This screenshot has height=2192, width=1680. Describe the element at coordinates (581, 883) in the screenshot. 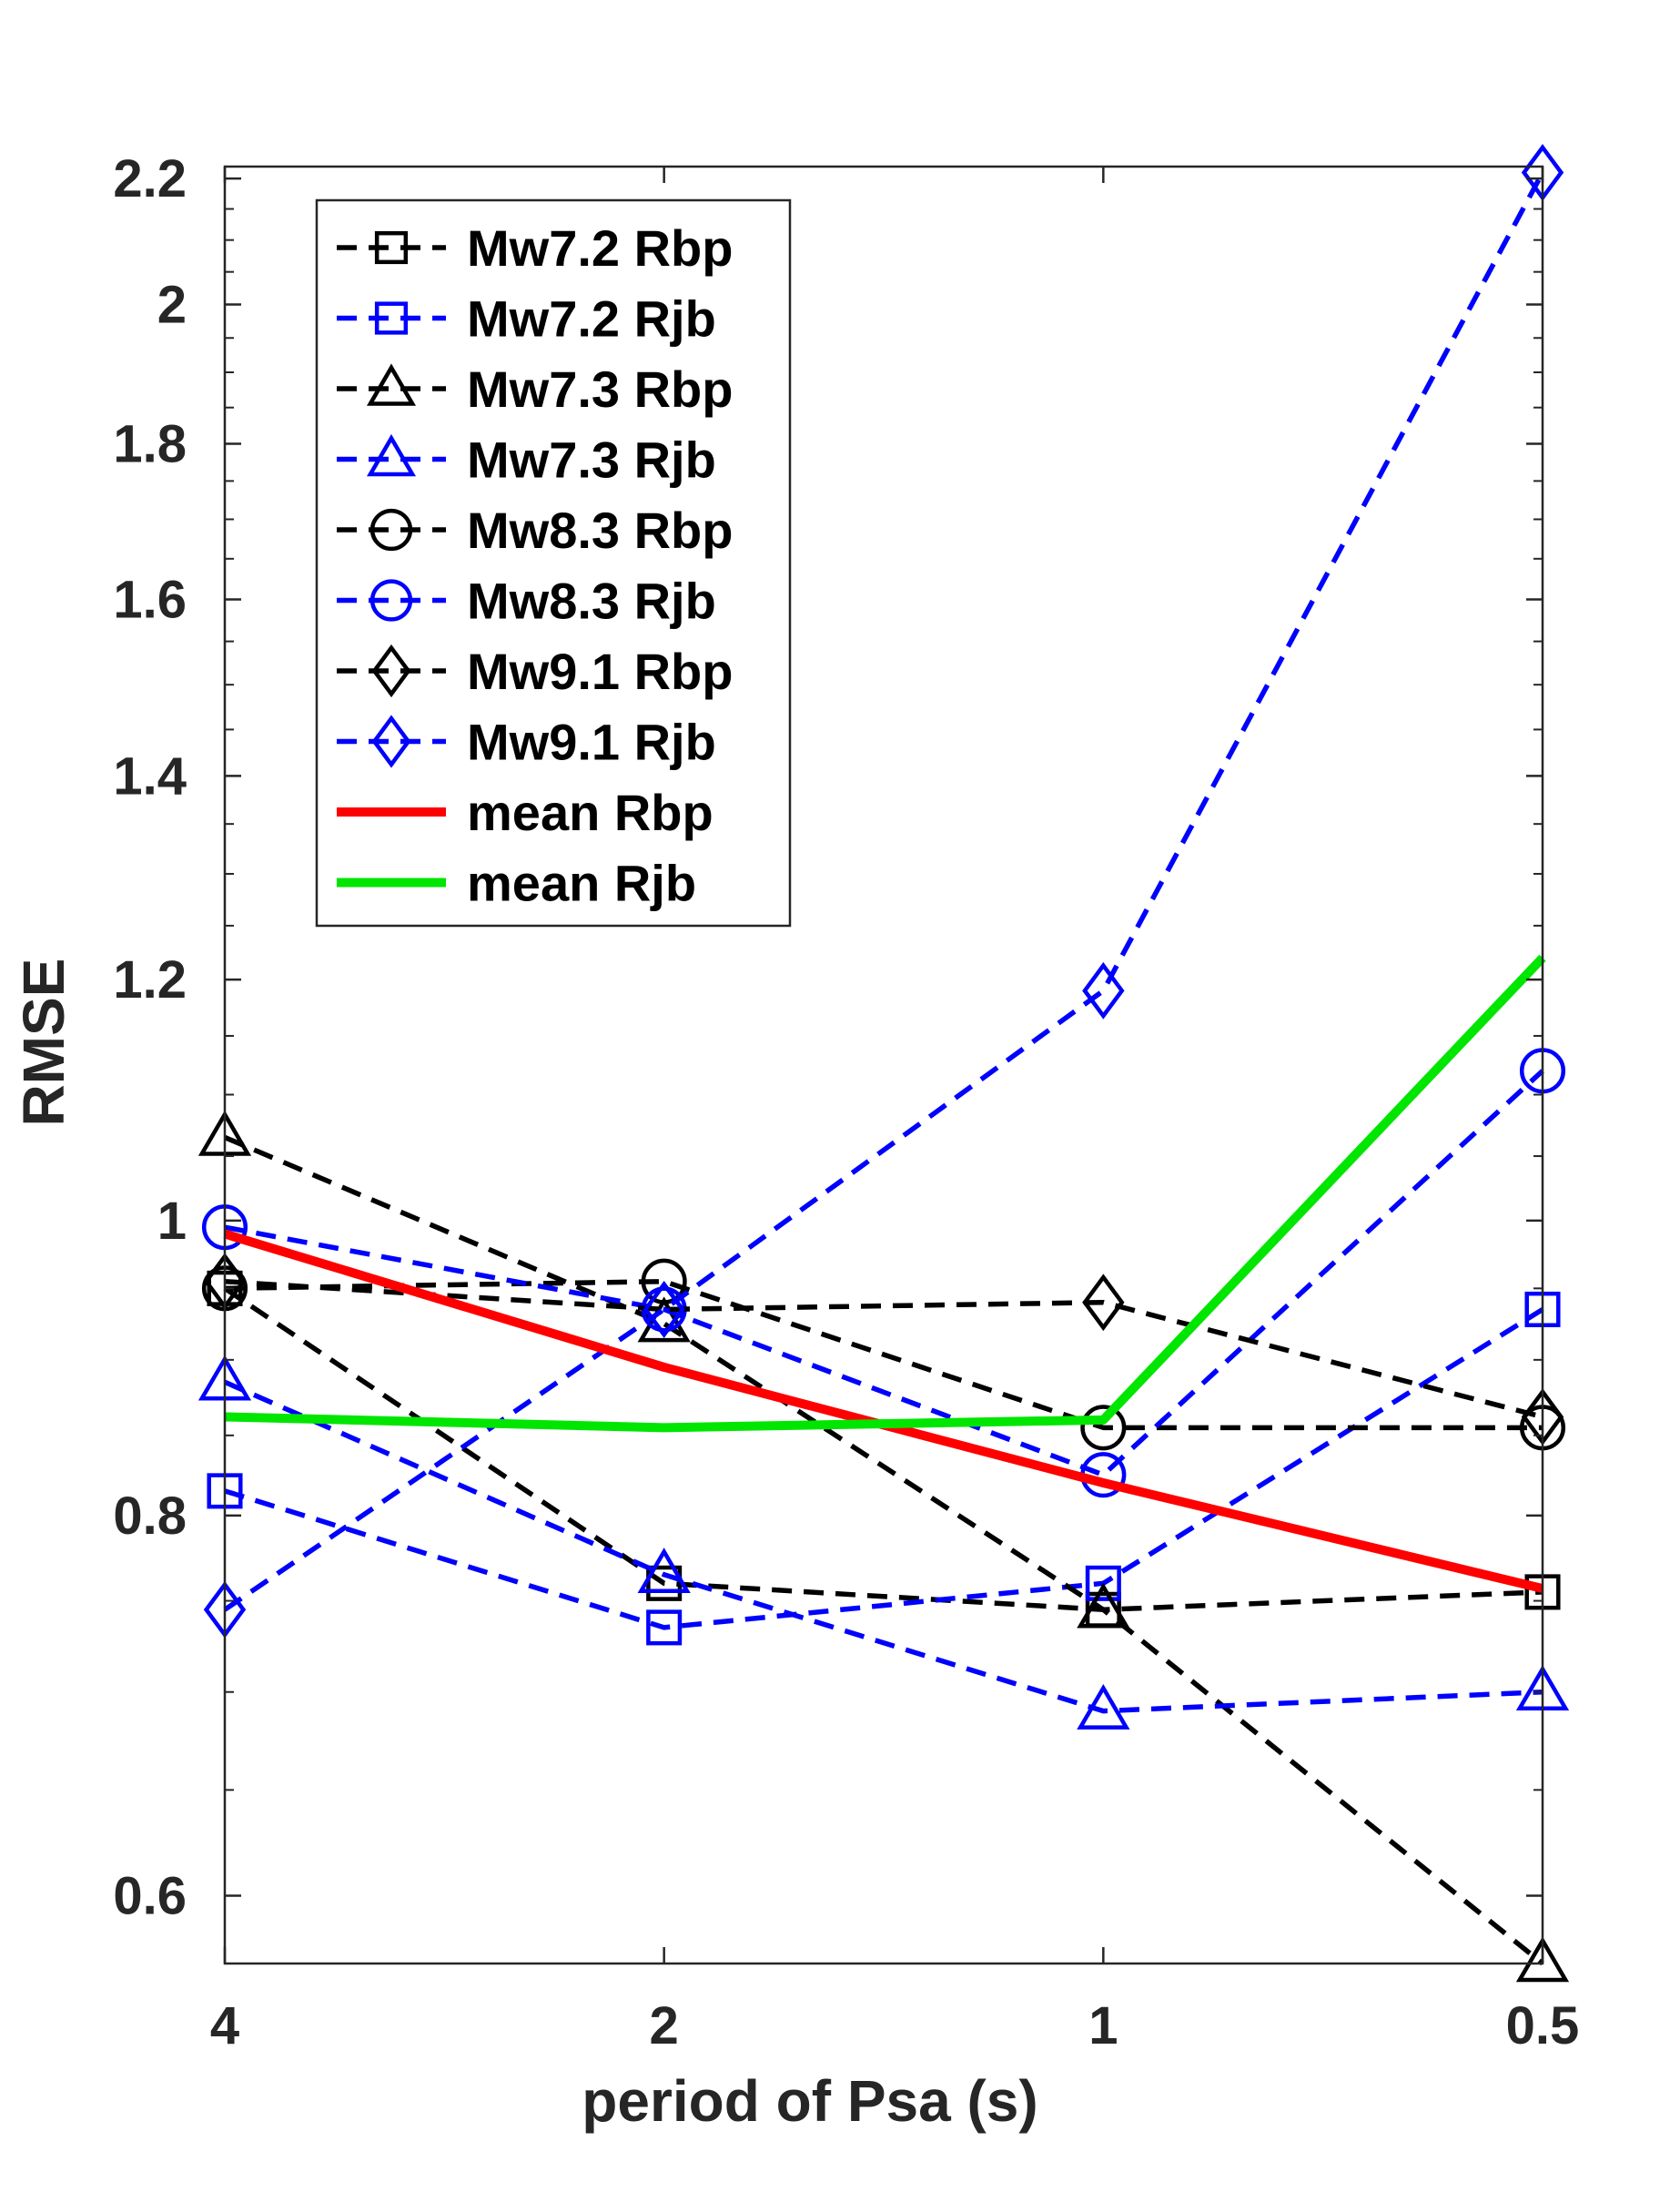

I see `legend-label: mean Rjb` at that location.